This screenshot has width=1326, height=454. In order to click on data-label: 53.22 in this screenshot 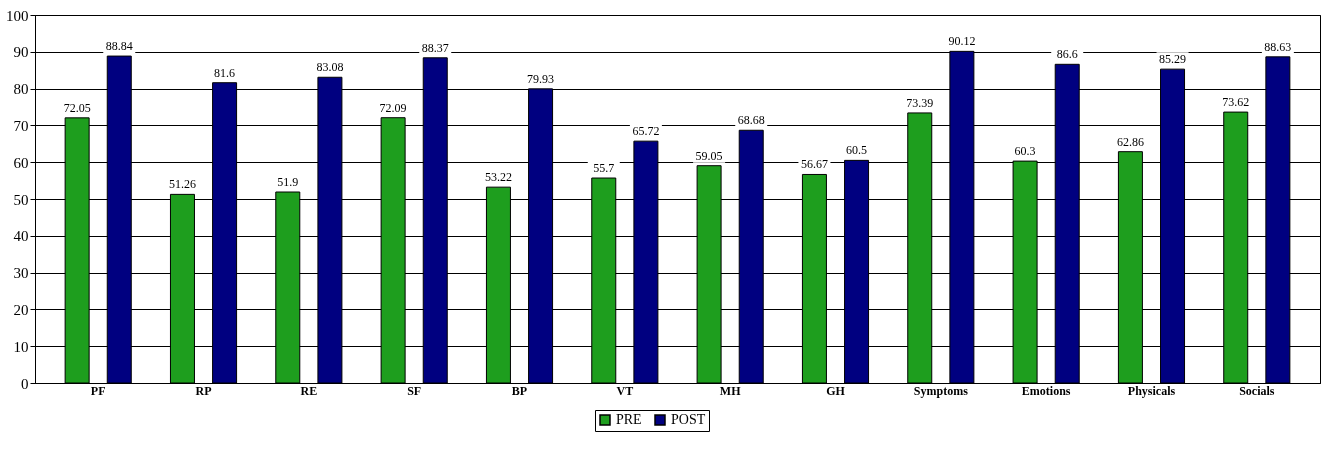, I will do `click(498, 177)`.